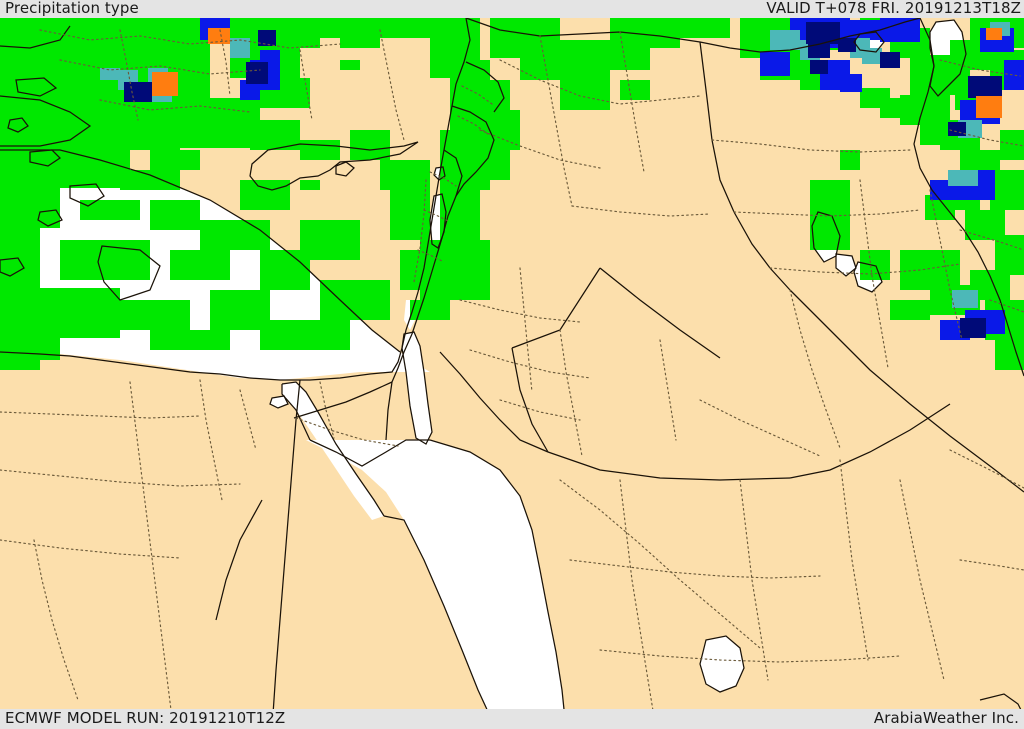 The width and height of the screenshot is (1024, 729). What do you see at coordinates (946, 718) in the screenshot?
I see `provider-label: ArabiaWeather Inc.` at bounding box center [946, 718].